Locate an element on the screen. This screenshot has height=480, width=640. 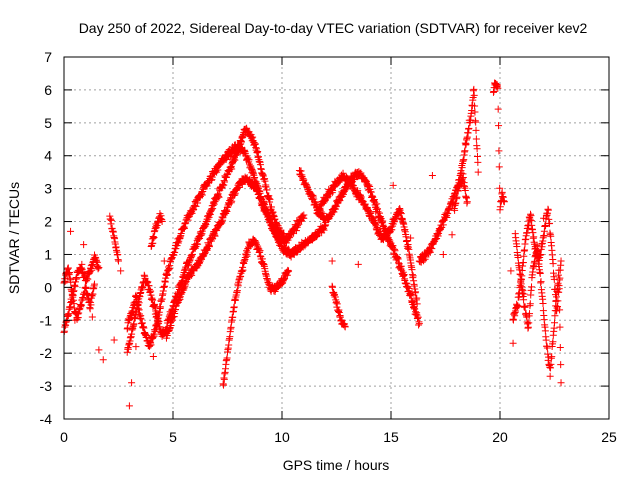
y-tick-label: 3 is located at coordinates (48, 189).